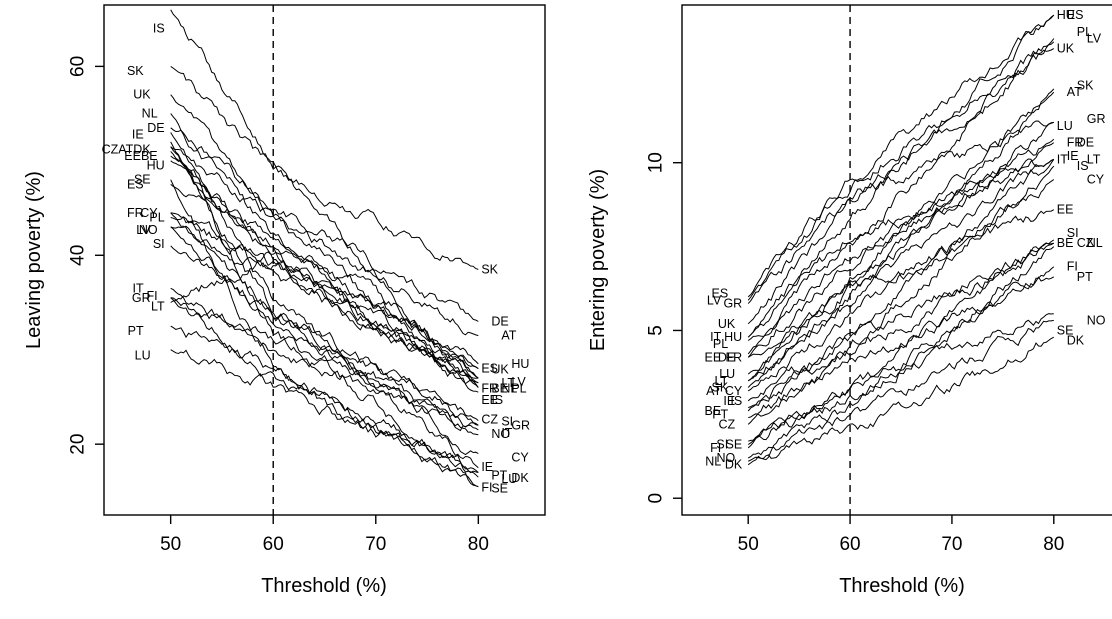 This screenshot has height=619, width=1112. Describe the element at coordinates (489, 400) in the screenshot. I see `end-label: EE` at that location.